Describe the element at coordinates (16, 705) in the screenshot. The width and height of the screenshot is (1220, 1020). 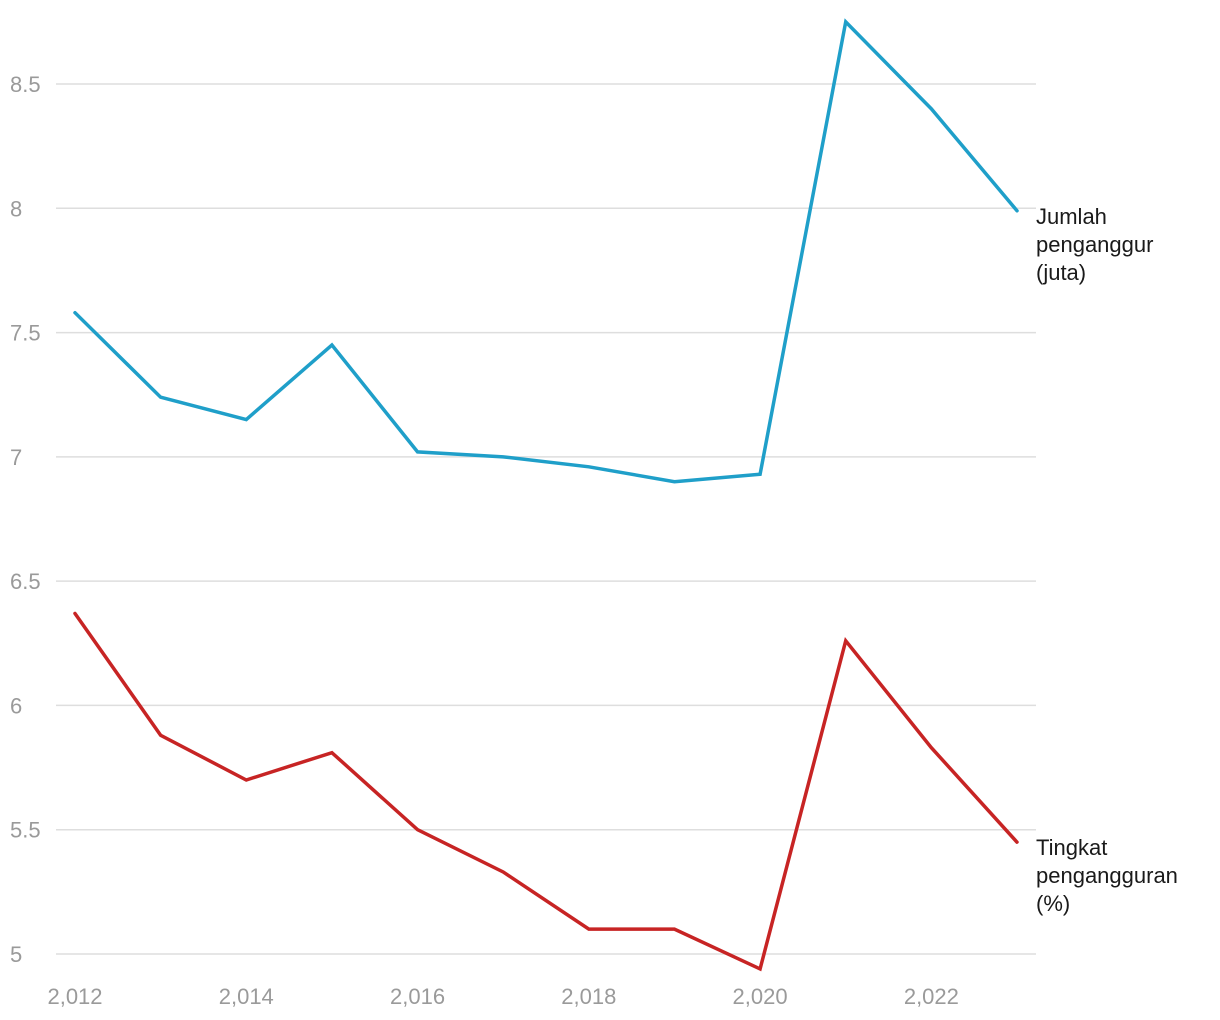
I see `y-tick-label: 6` at that location.